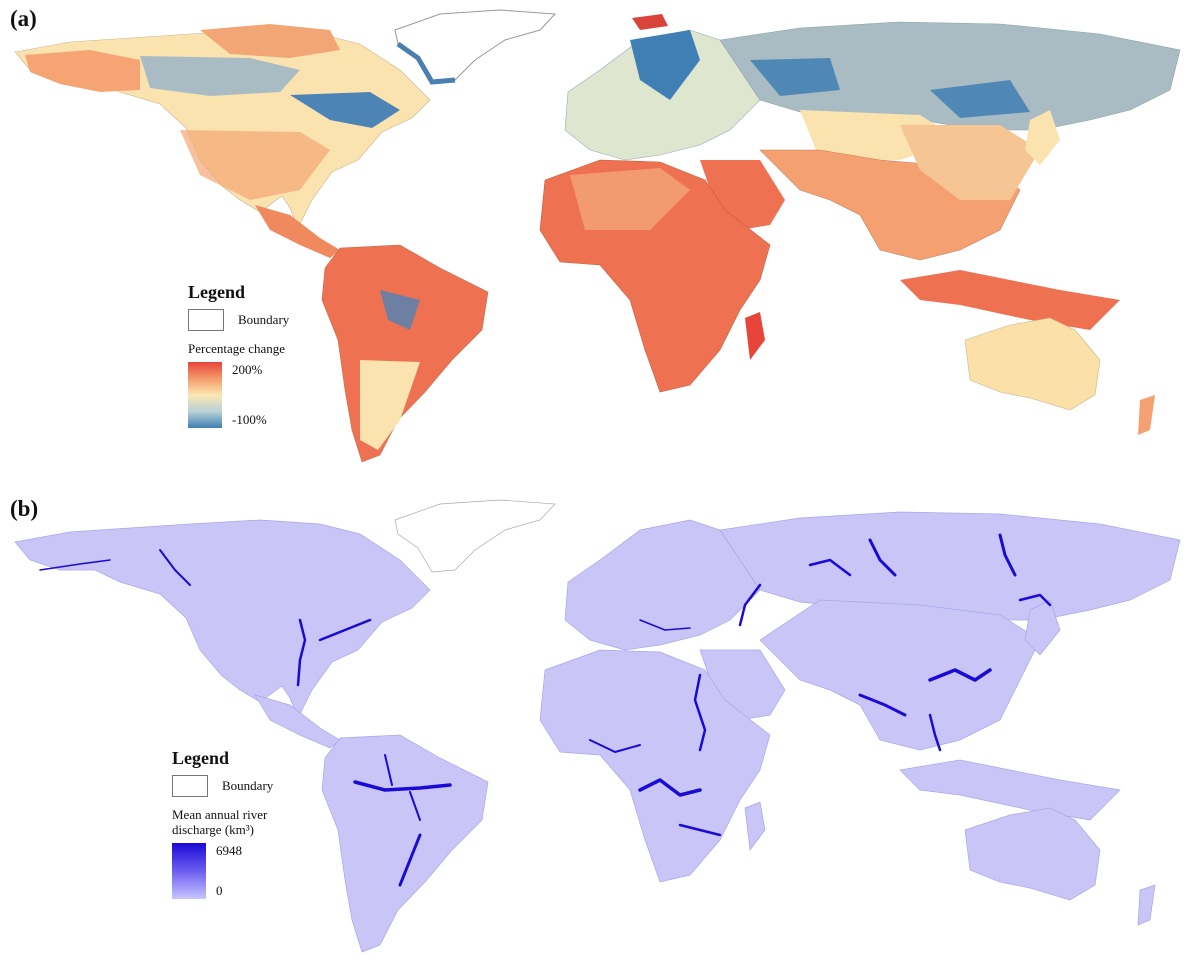 This screenshot has height=965, width=1200. What do you see at coordinates (1032, 364) in the screenshot?
I see `map-a-australia` at bounding box center [1032, 364].